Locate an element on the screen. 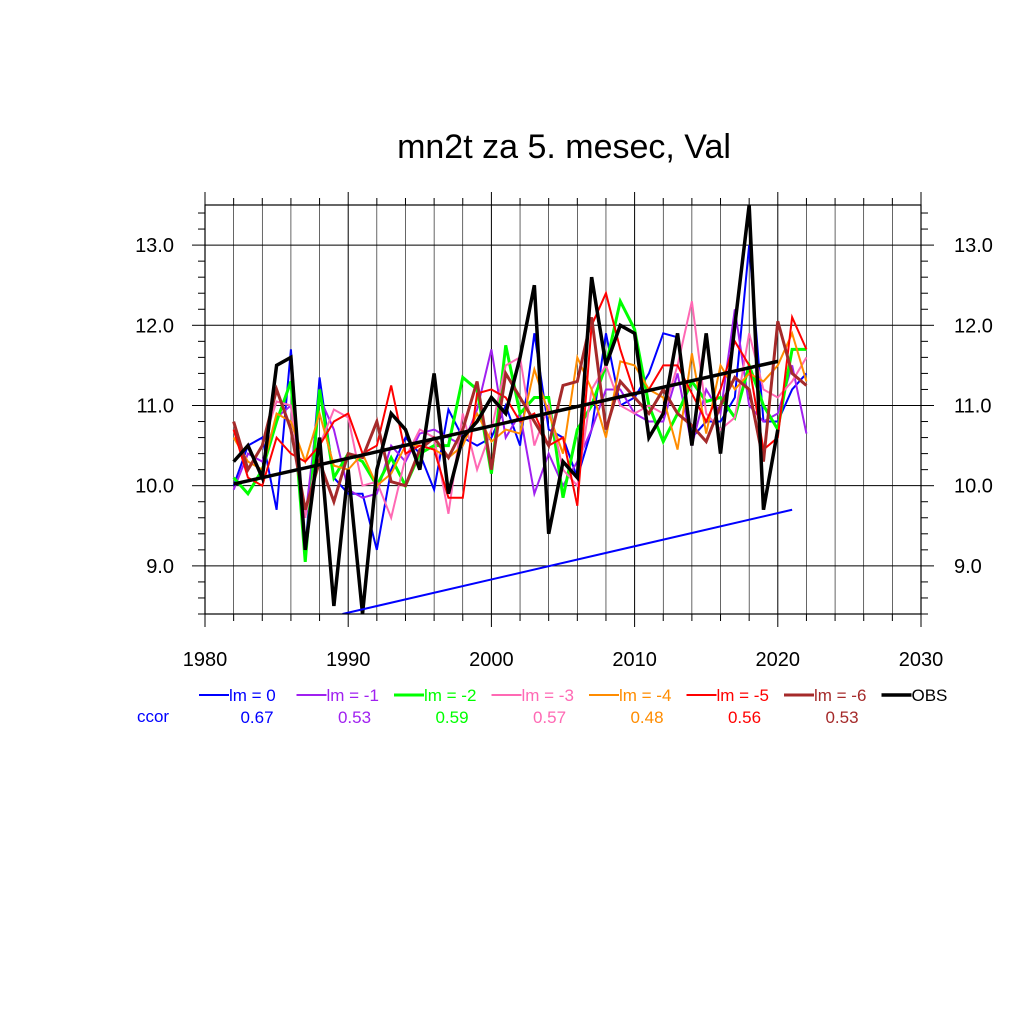 The image size is (1024, 1024). x-tick-label: 1990 is located at coordinates (348, 660).